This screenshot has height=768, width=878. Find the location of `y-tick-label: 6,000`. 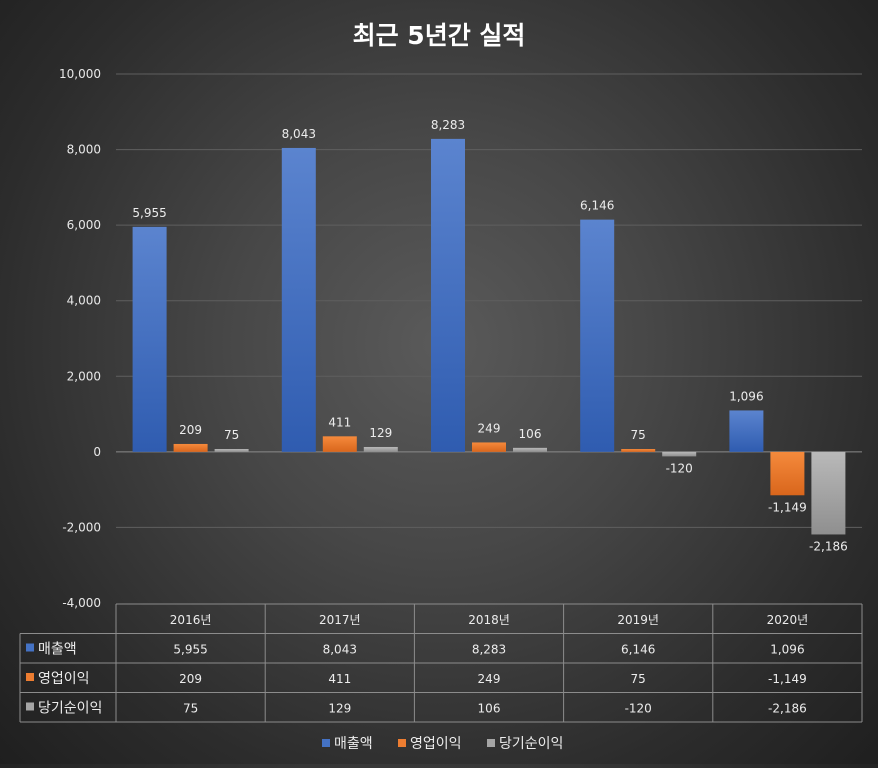

y-tick-label: 6,000 is located at coordinates (84, 225).